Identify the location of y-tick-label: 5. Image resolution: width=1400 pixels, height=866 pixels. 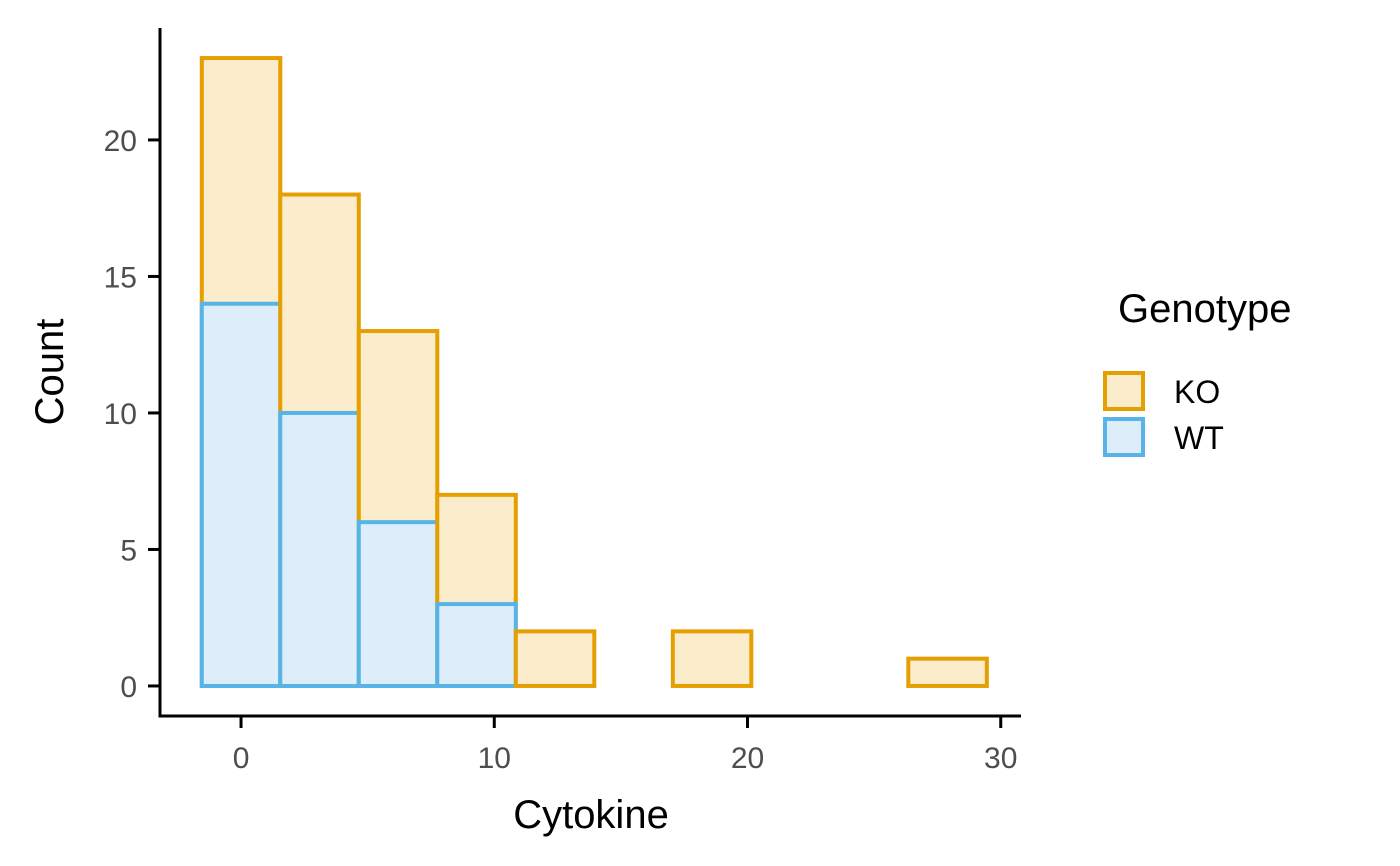
(128, 550).